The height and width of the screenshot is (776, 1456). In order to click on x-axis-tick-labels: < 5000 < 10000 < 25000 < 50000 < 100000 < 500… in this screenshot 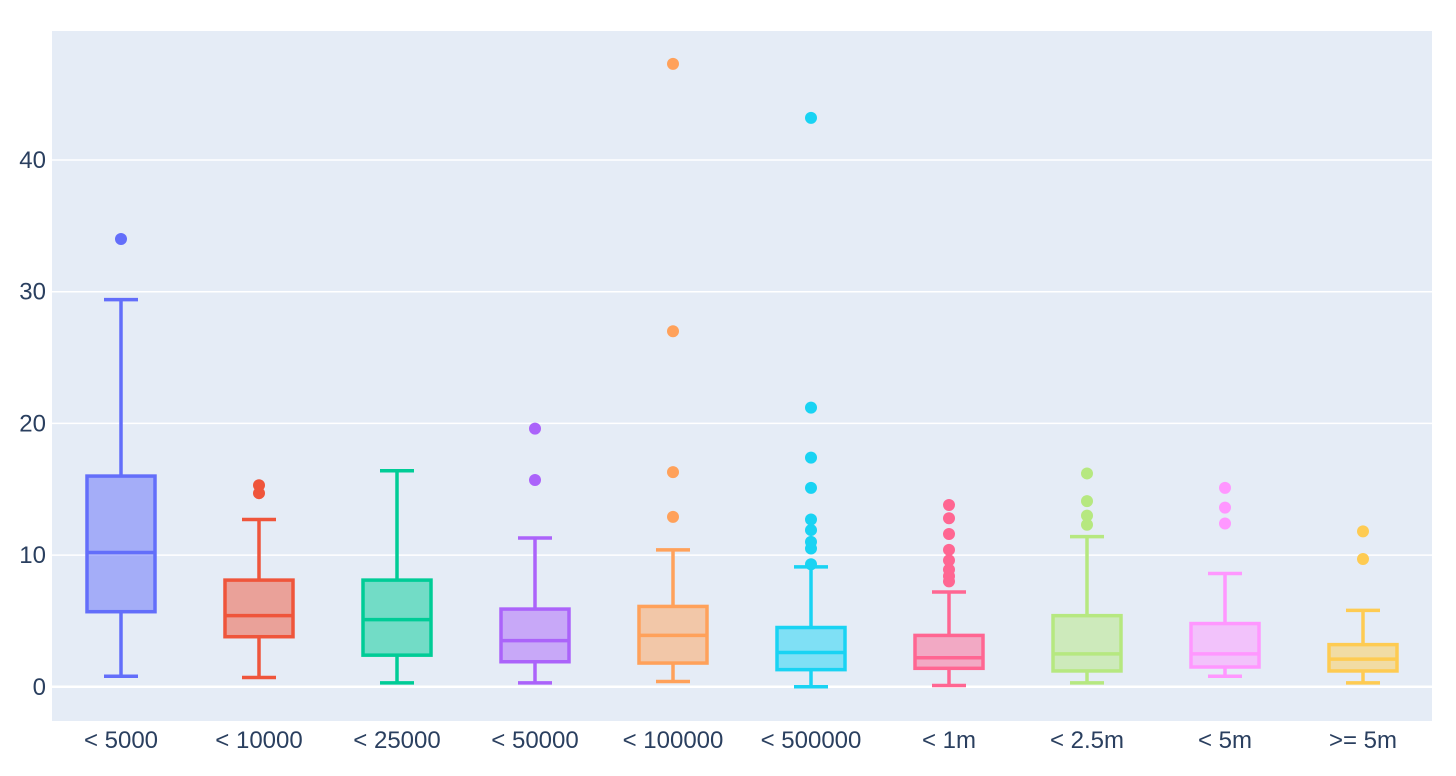, I will do `click(740, 740)`.